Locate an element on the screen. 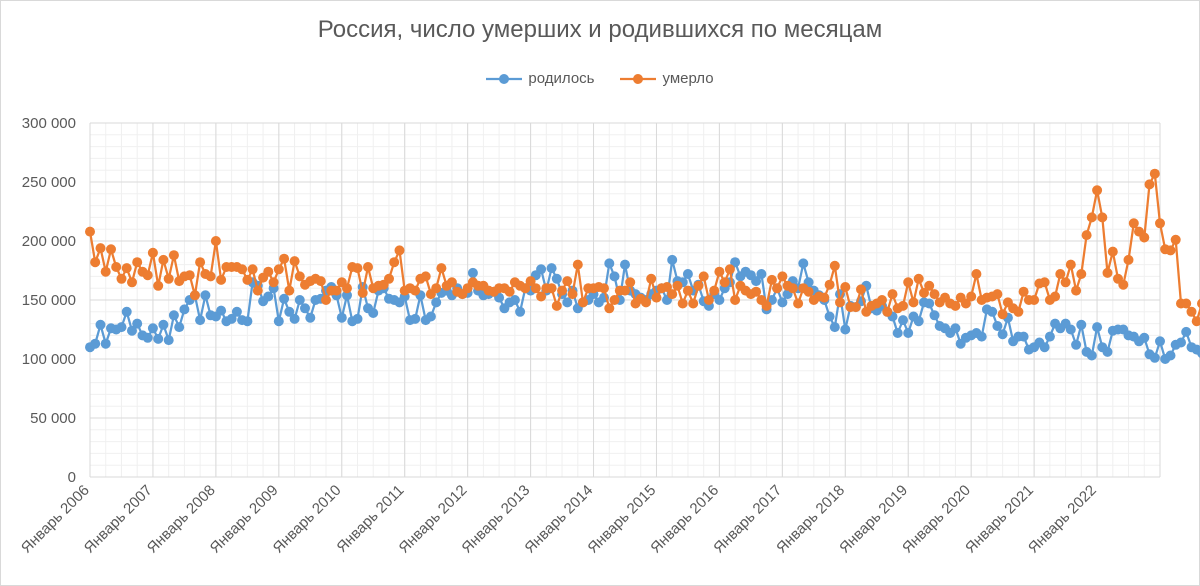  legend-label-born: родилось is located at coordinates (561, 78).